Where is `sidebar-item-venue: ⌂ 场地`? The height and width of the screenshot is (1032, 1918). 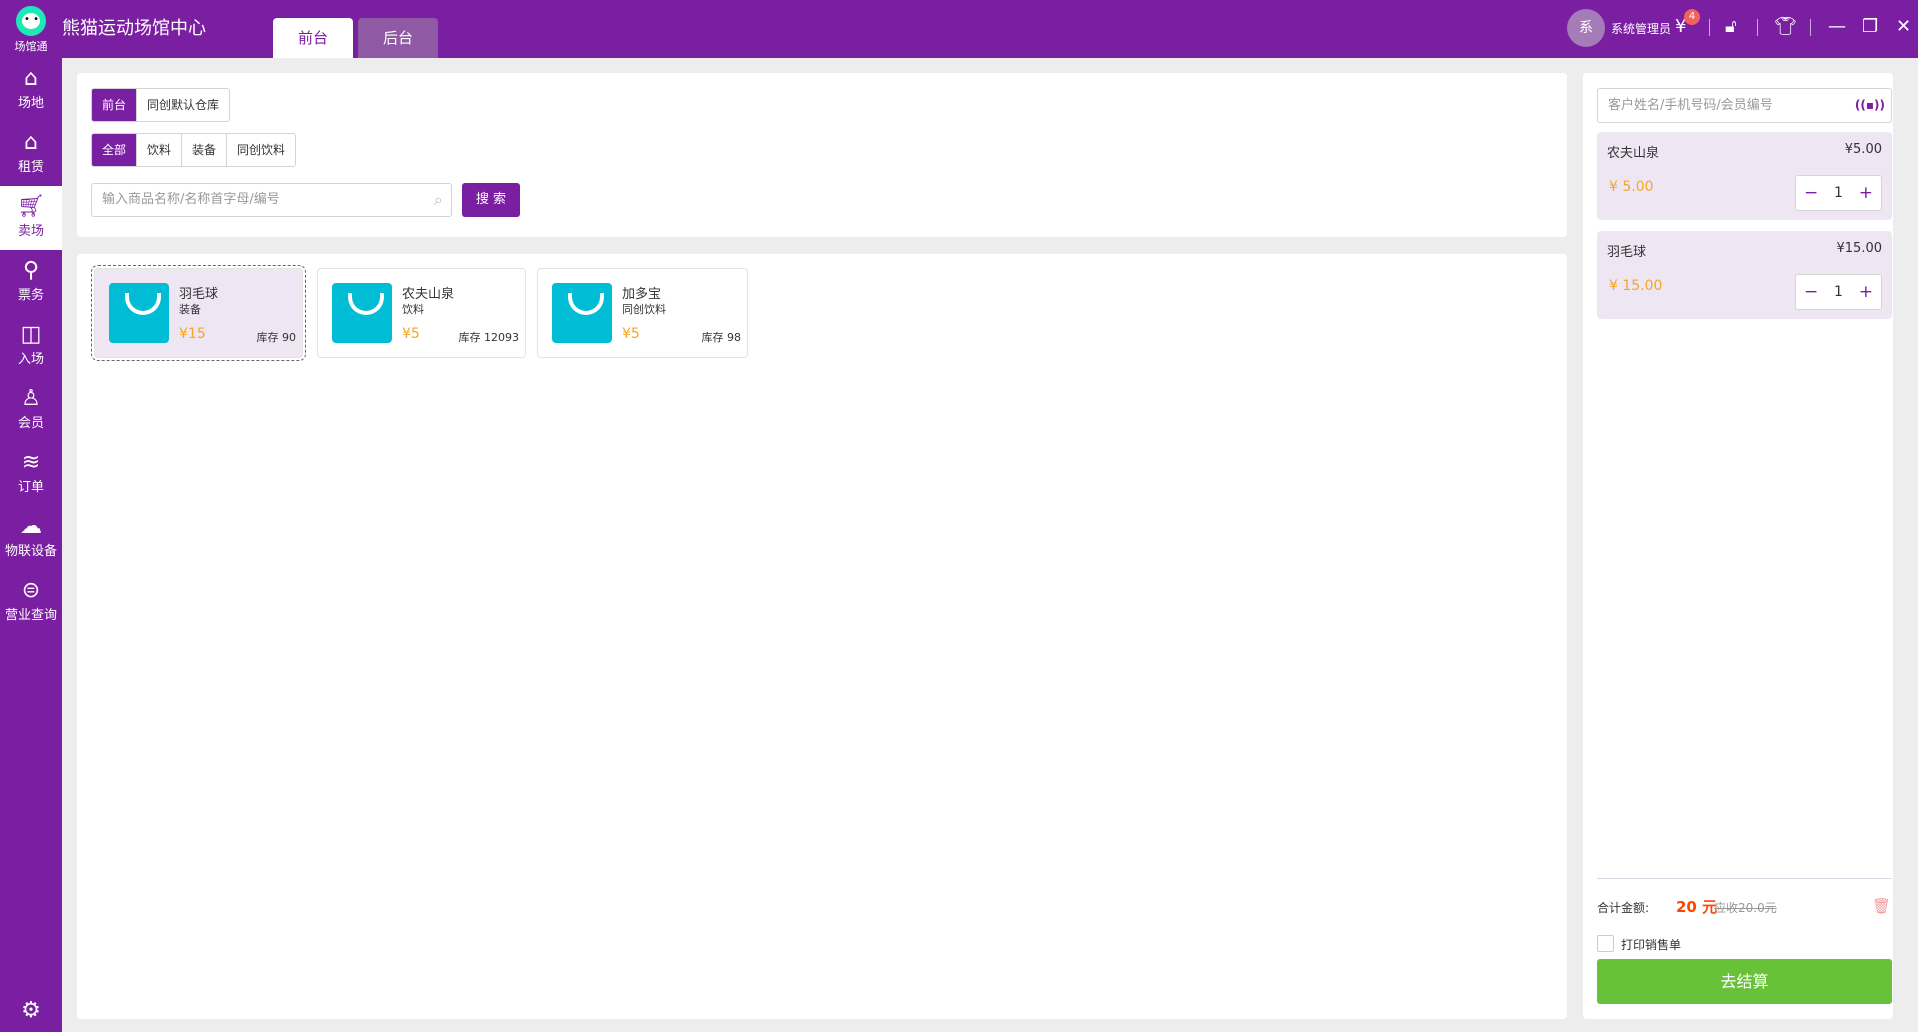 sidebar-item-venue: ⌂ 场地 is located at coordinates (31, 90).